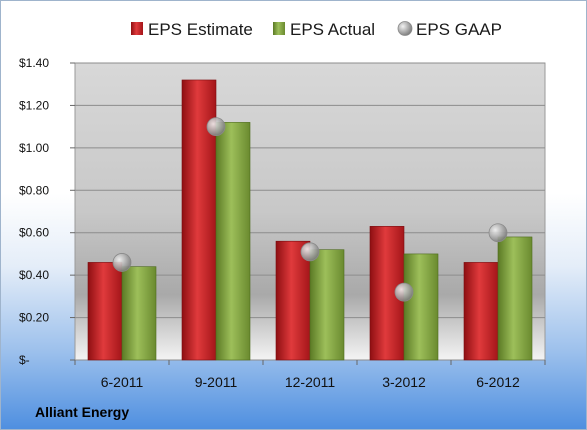 The image size is (587, 430). Describe the element at coordinates (34, 148) in the screenshot. I see `y-tick-label: $1.00` at that location.